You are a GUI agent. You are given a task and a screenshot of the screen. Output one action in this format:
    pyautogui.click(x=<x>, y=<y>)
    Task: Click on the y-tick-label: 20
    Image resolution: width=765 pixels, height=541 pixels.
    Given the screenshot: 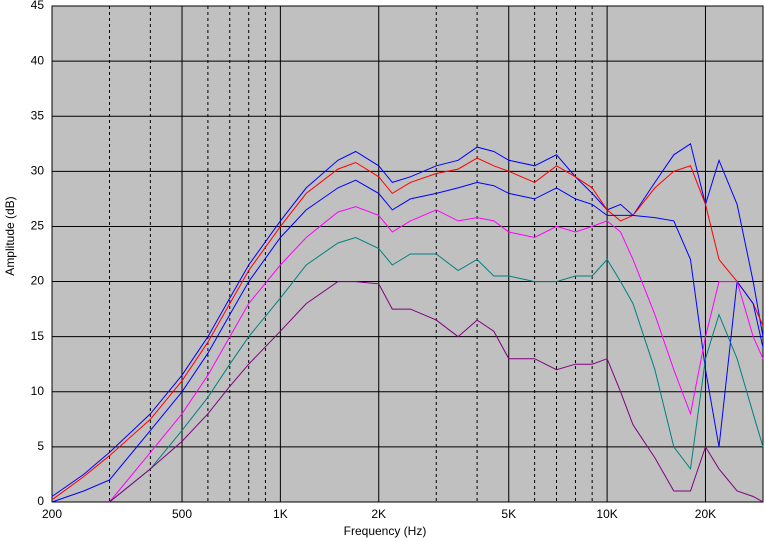 What is the action you would take?
    pyautogui.click(x=38, y=281)
    